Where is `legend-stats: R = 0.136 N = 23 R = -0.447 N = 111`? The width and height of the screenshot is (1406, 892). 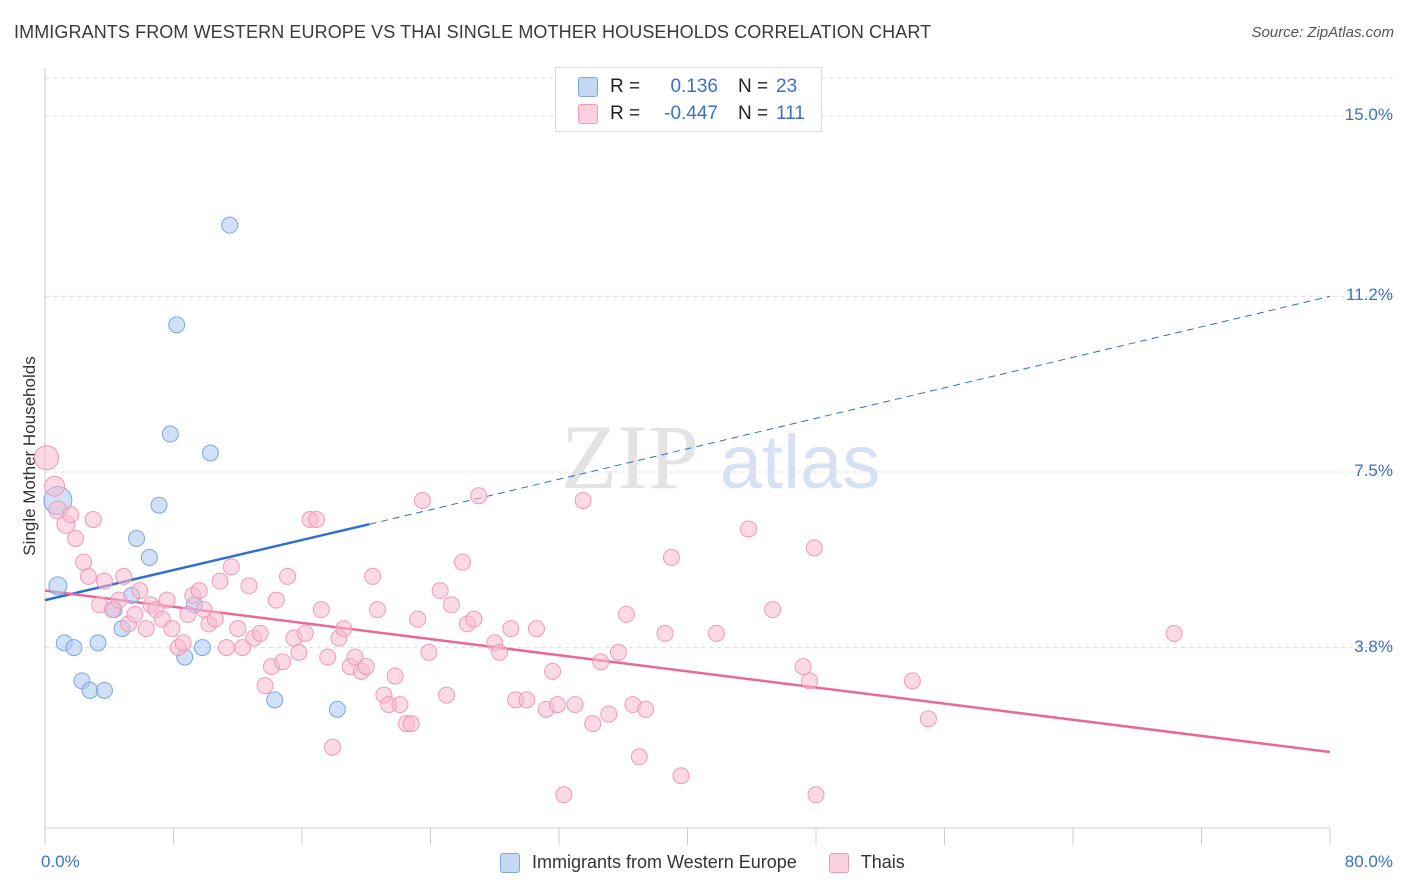
legend-stats: R = 0.136 N = 23 R = -0.447 N = 111 is located at coordinates (688, 99).